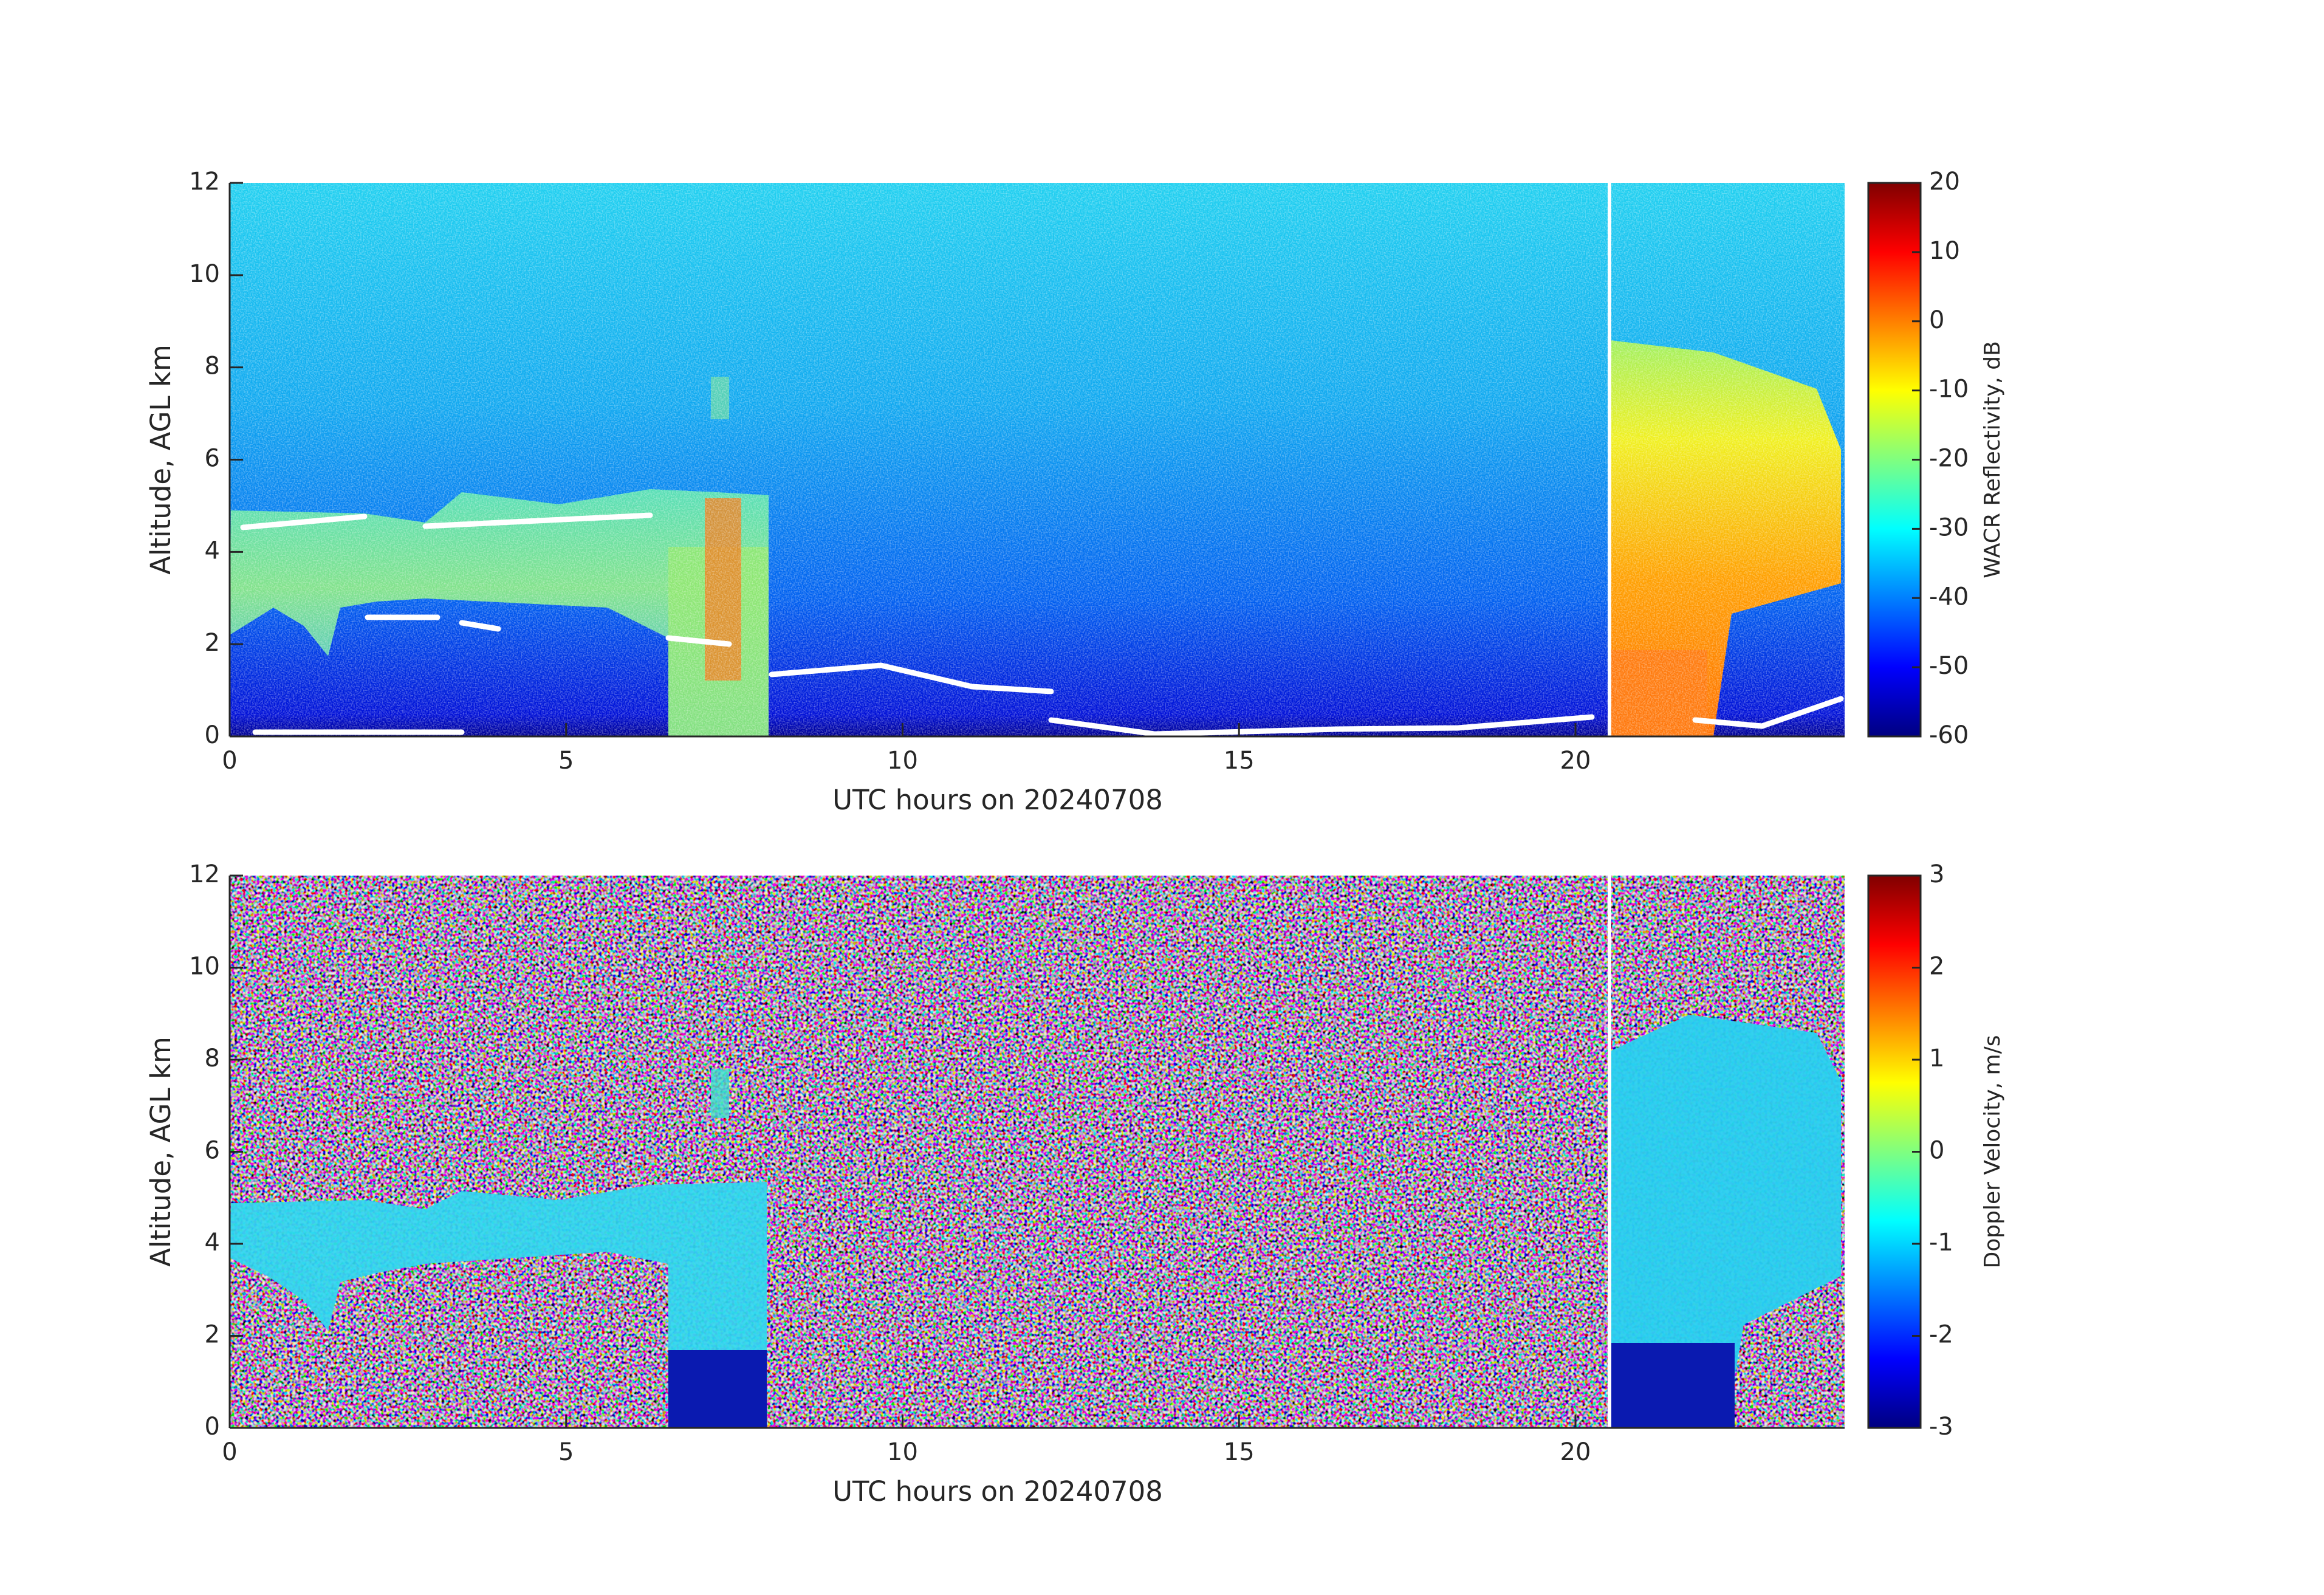 This screenshot has width=2324, height=1595. What do you see at coordinates (1941, 1335) in the screenshot?
I see `colorbar-tick-label: -2` at bounding box center [1941, 1335].